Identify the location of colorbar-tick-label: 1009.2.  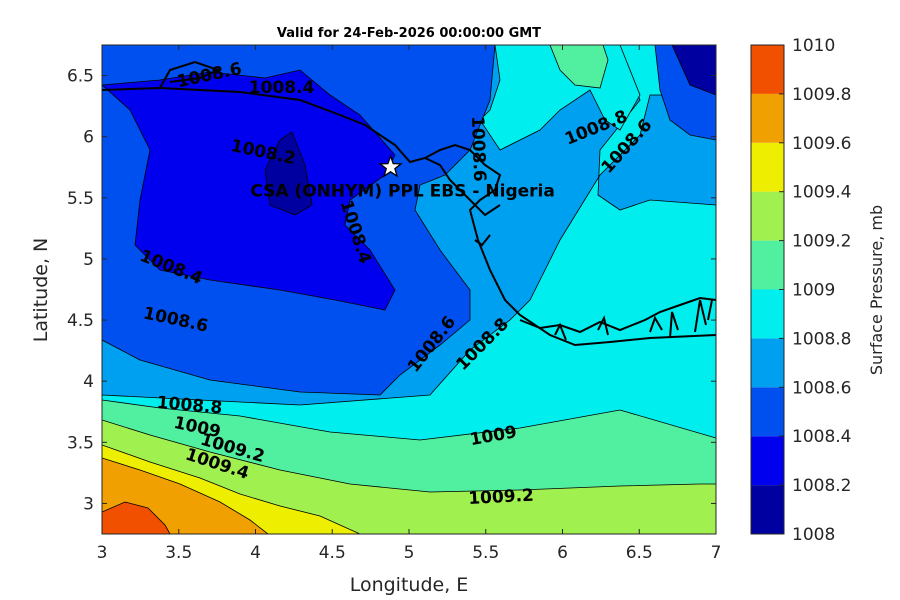
(821, 242).